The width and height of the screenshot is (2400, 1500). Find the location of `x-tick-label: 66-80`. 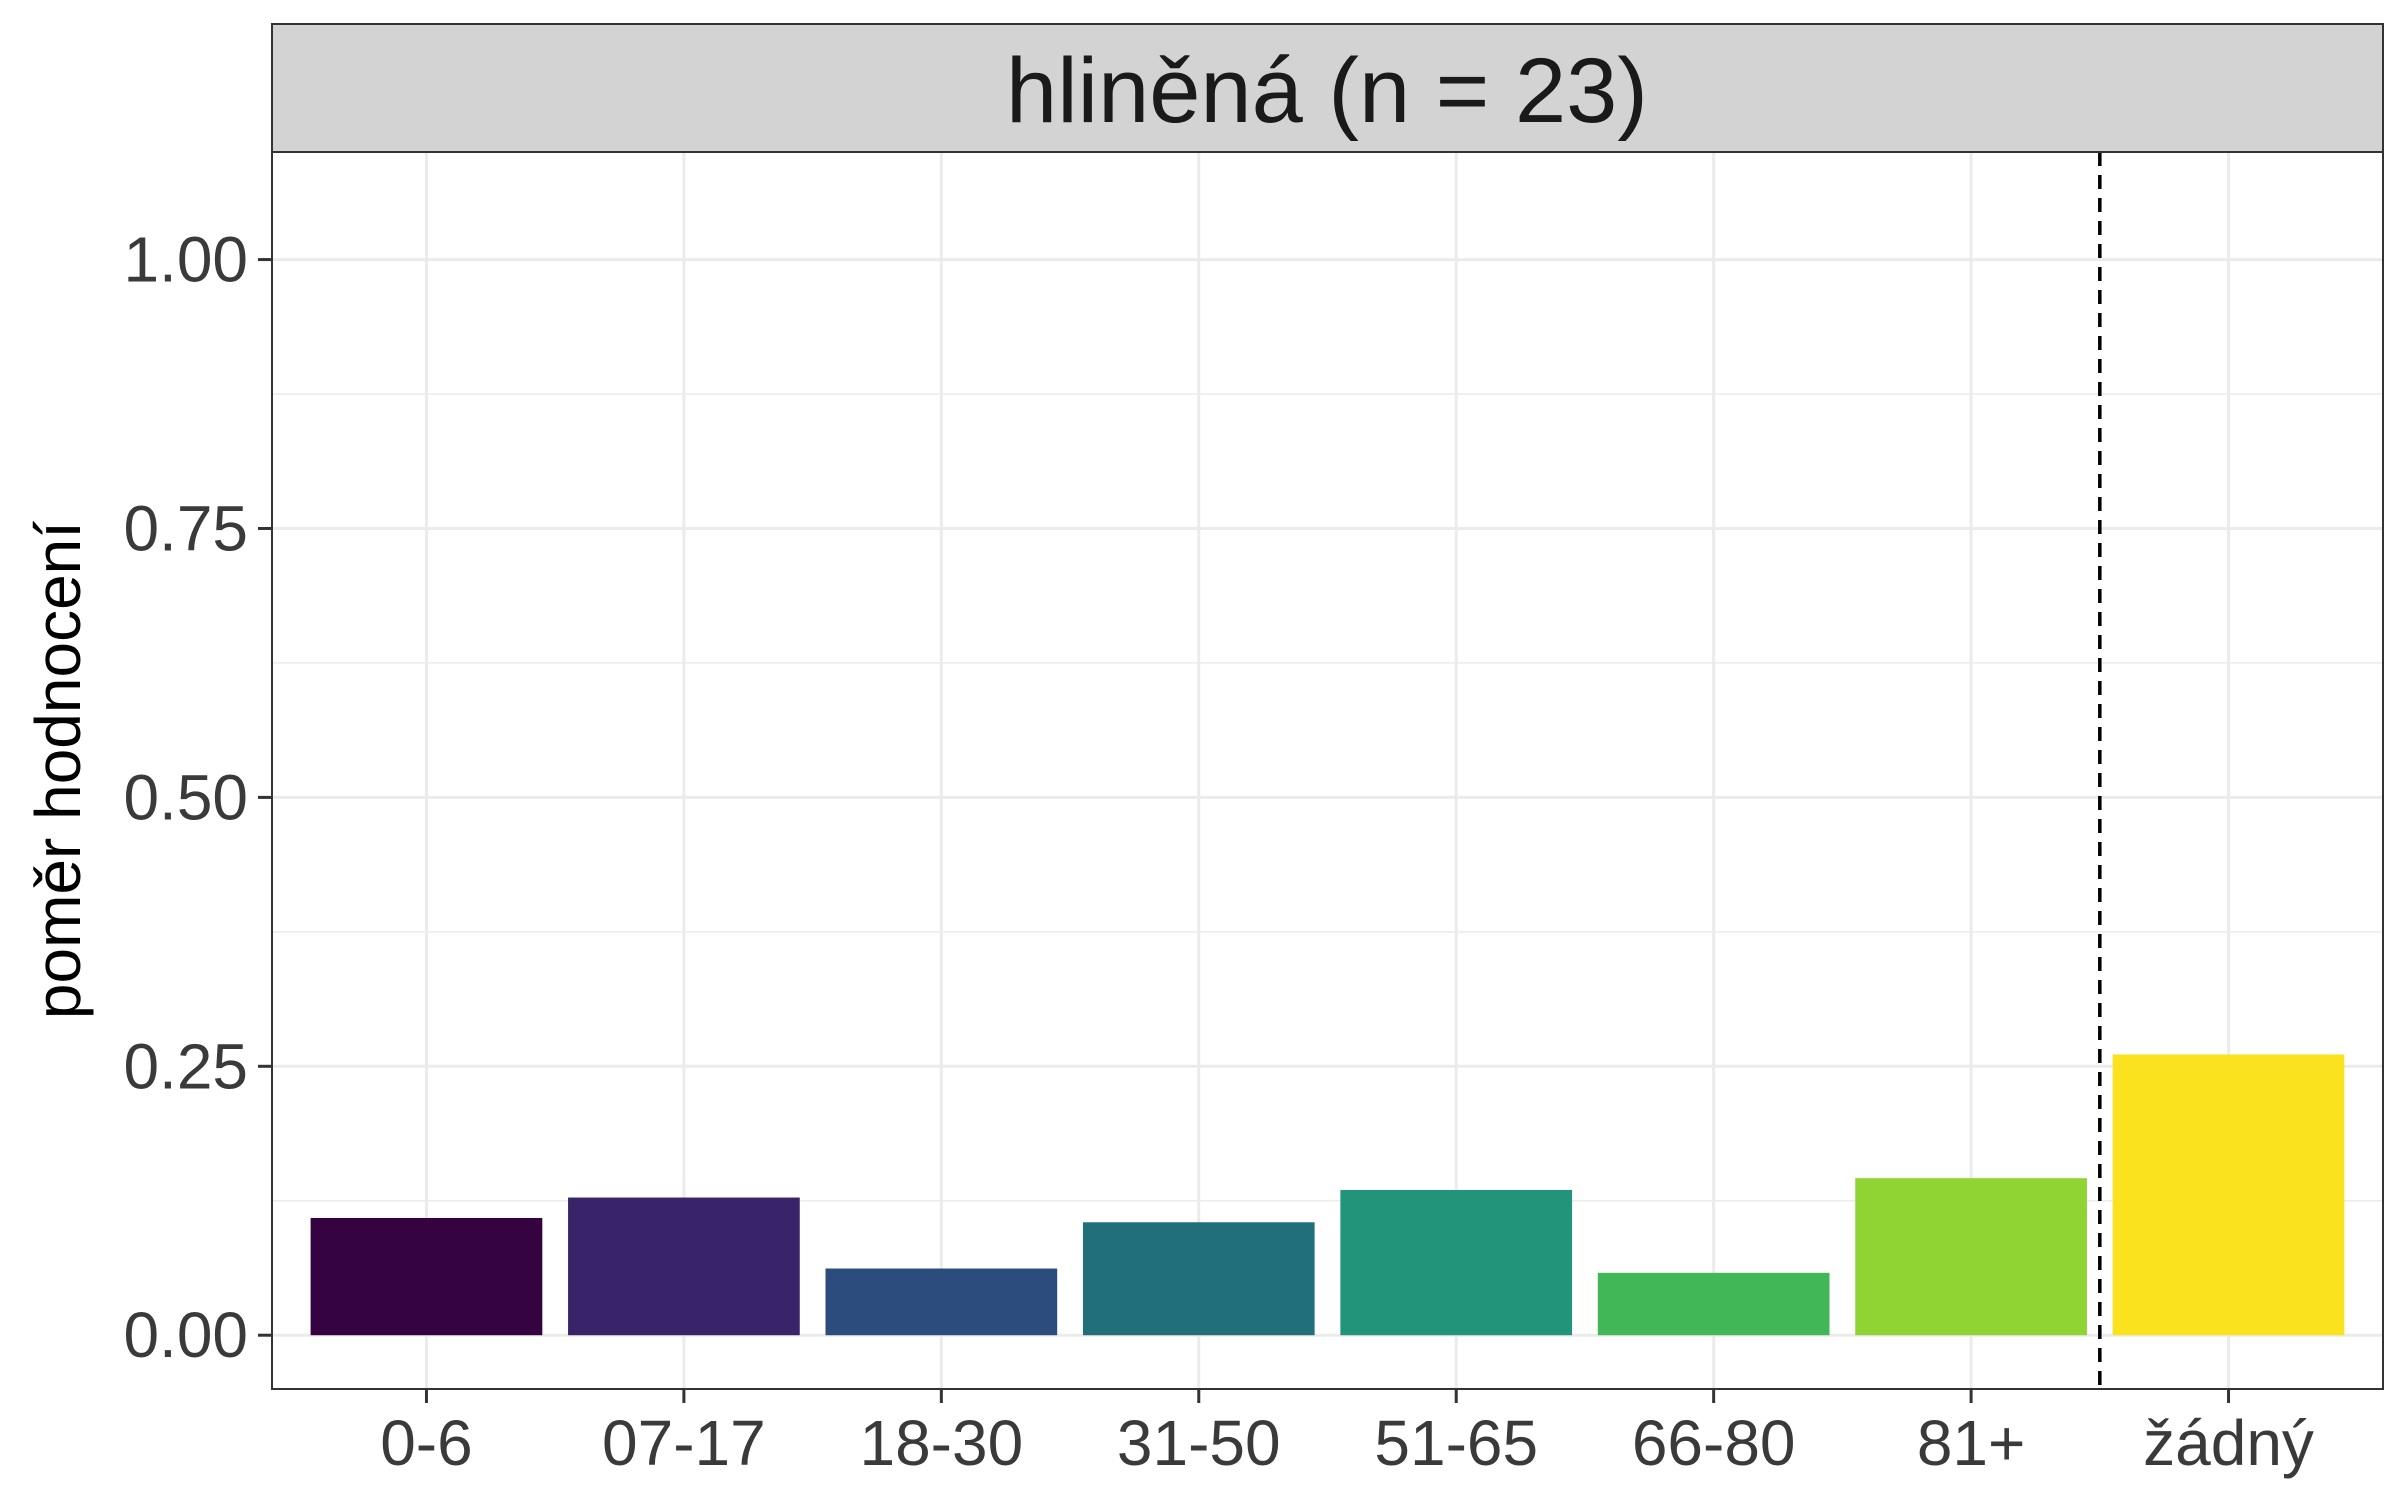

x-tick-label: 66-80 is located at coordinates (1714, 1443).